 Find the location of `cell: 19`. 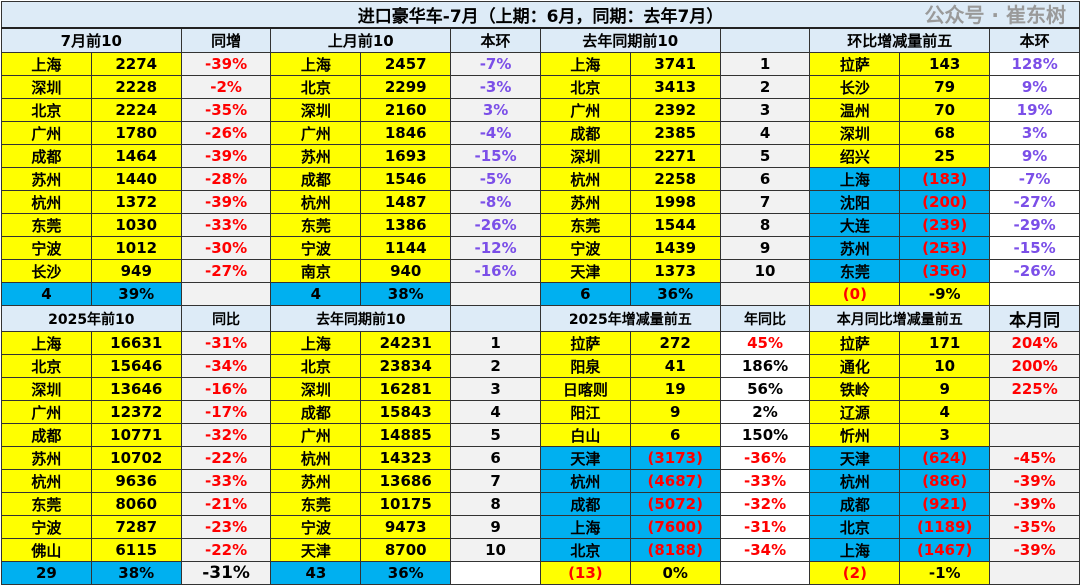

cell: 19 is located at coordinates (675, 389).